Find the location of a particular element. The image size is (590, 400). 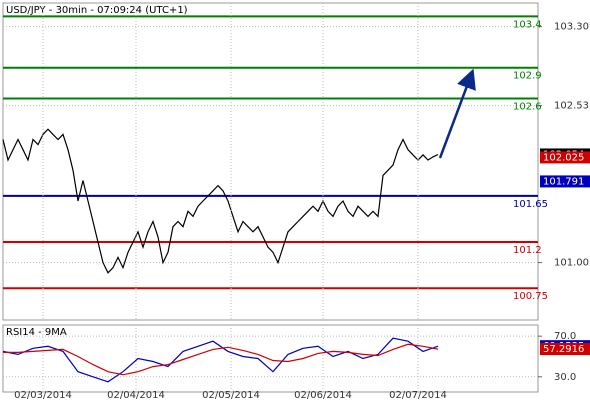

level-label: 101.65 is located at coordinates (530, 204).